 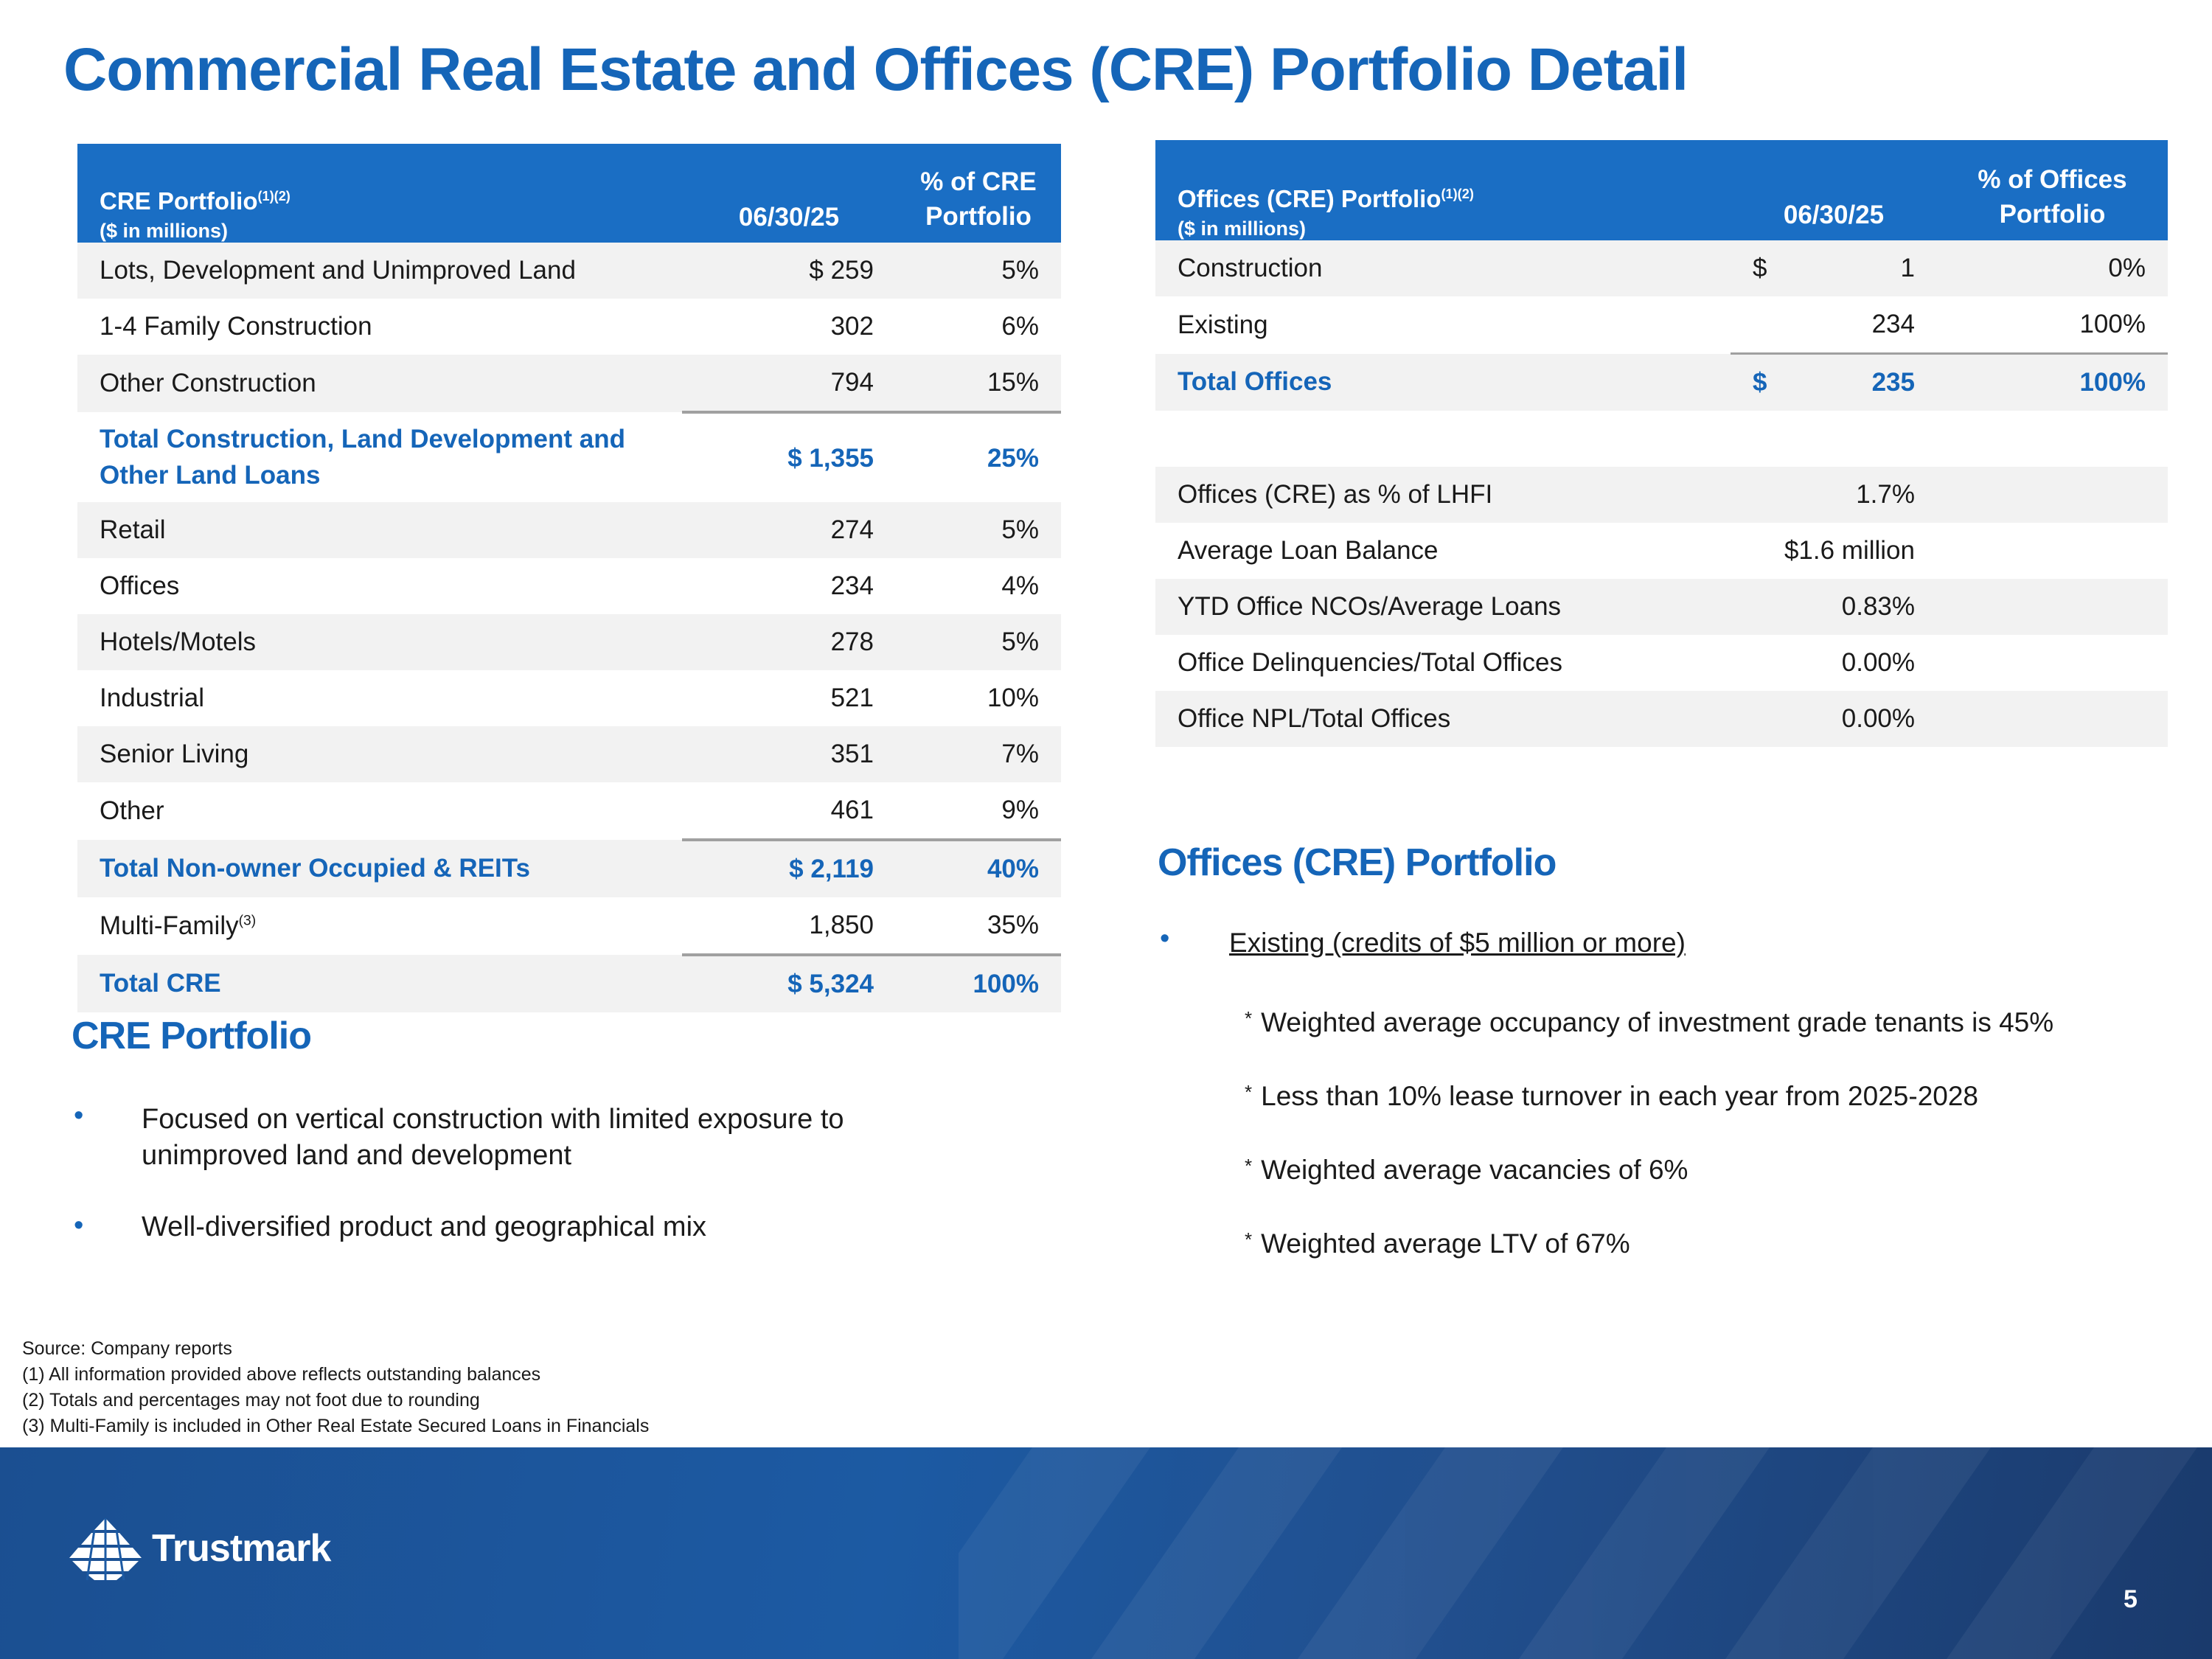 I want to click on table-row: Average Loan Balance $1.6 million, so click(x=1661, y=551).